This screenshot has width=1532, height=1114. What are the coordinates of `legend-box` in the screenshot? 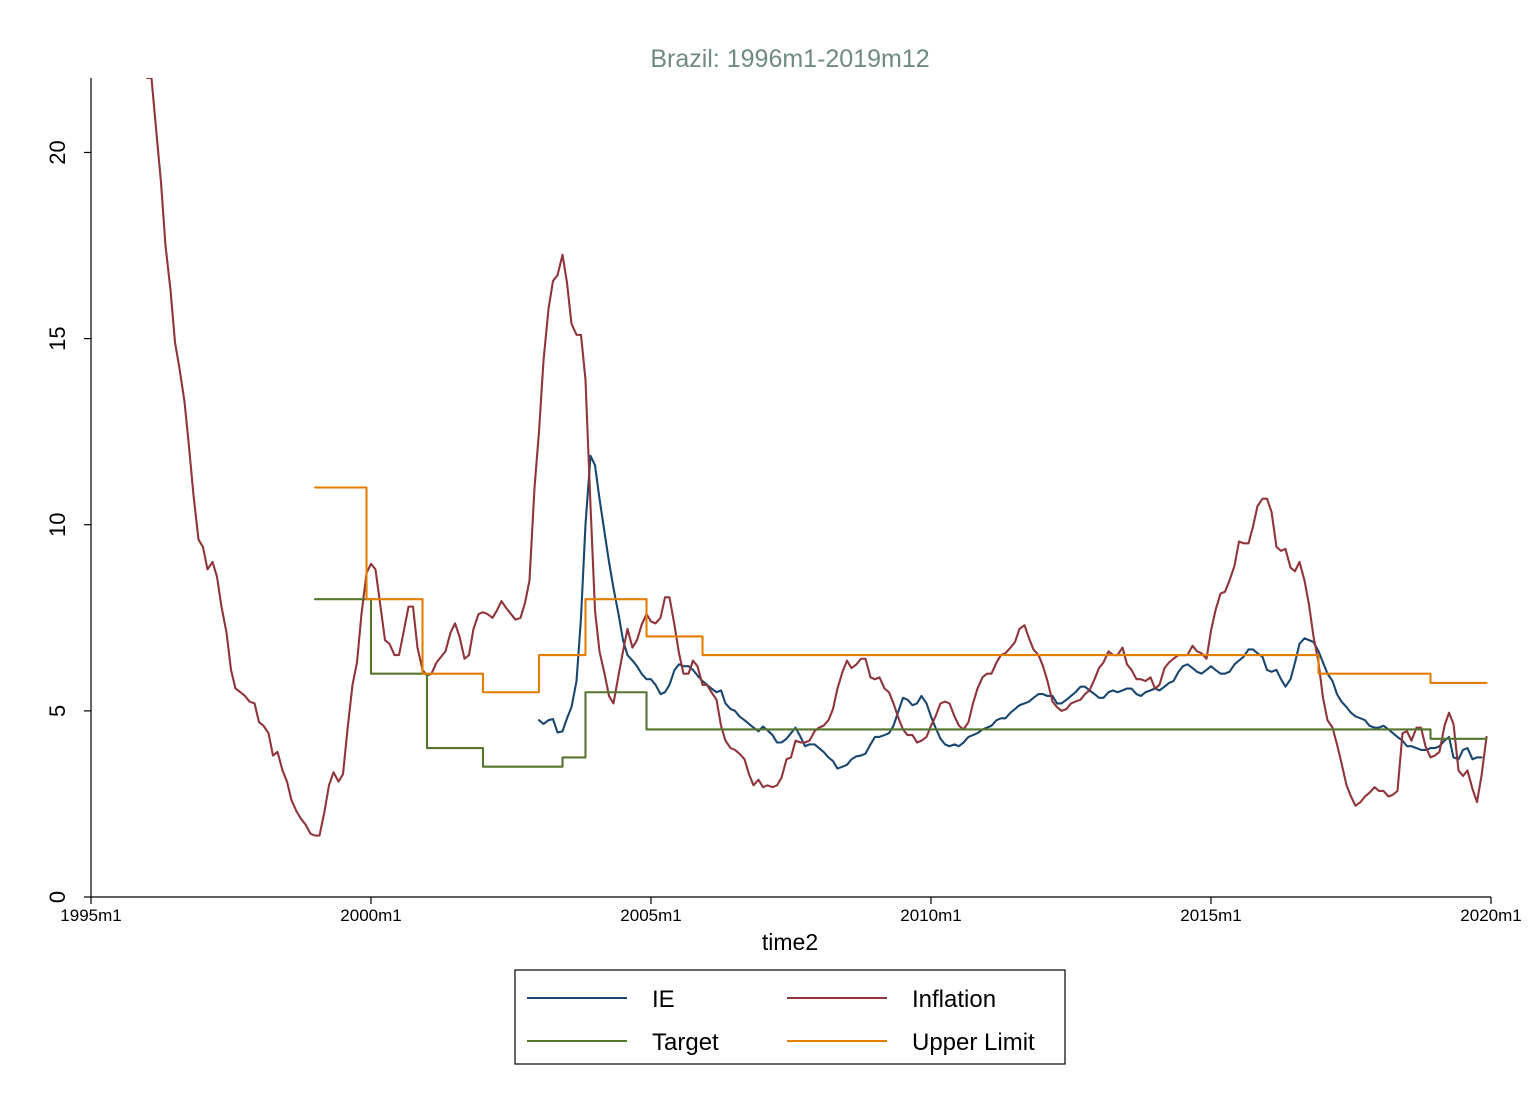 It's located at (790, 1017).